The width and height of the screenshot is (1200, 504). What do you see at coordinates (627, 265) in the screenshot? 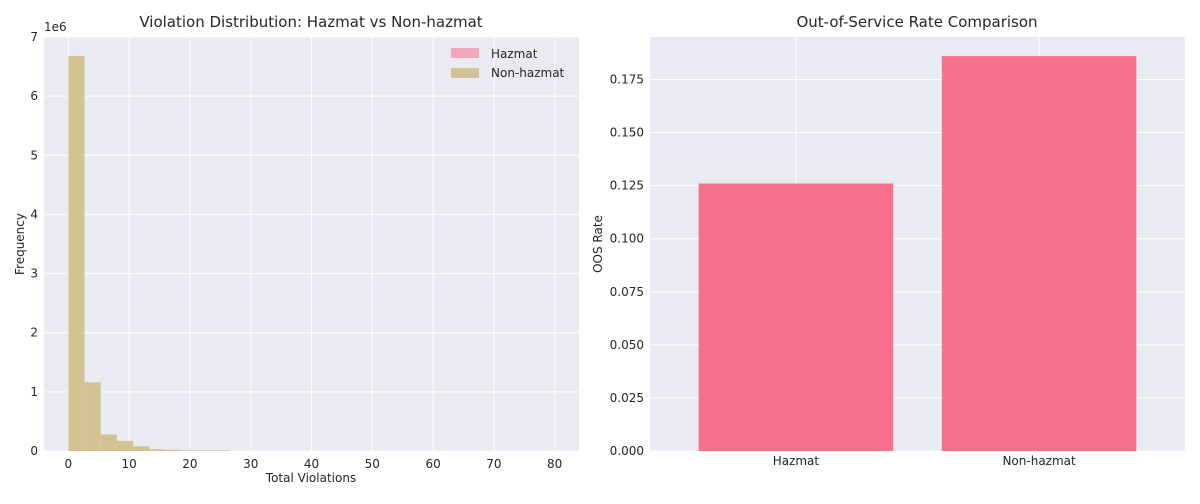
I see `bar-y-ticks: 0.000 0.025 0.050 0.075 0.100 0.125 0.150 0.175` at bounding box center [627, 265].